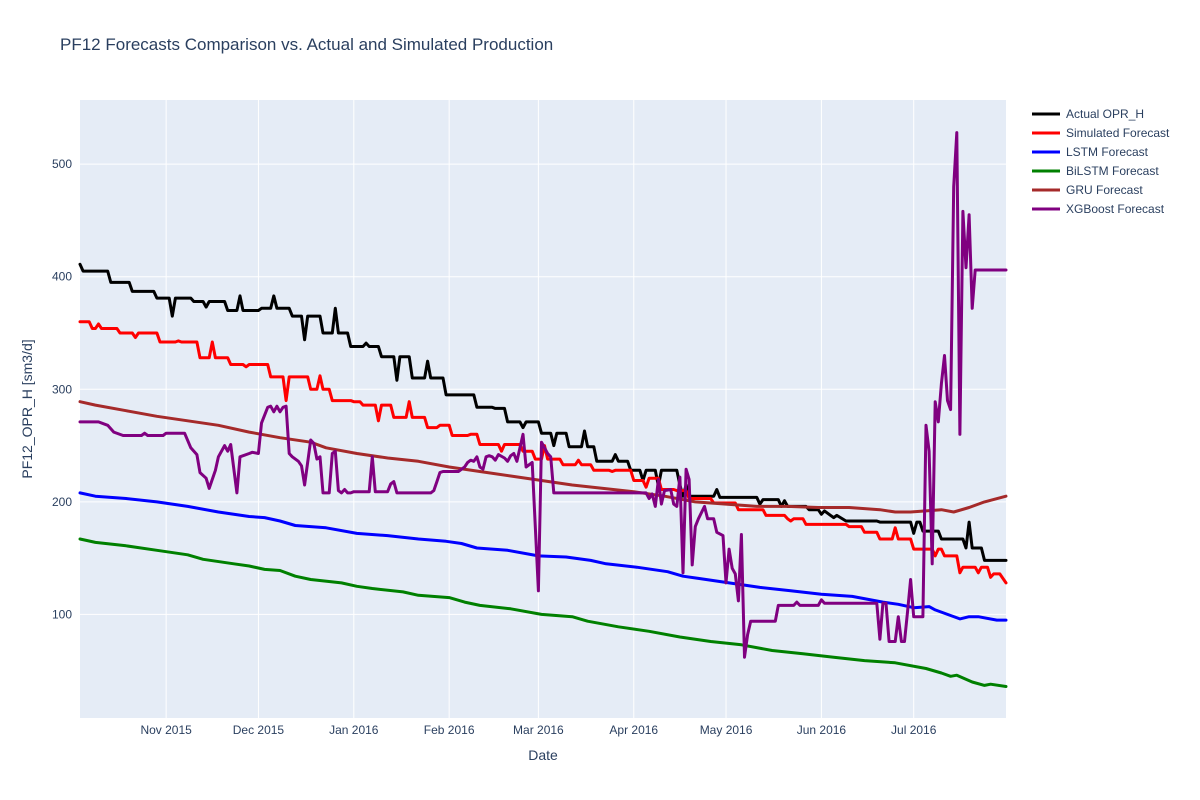  Describe the element at coordinates (62, 614) in the screenshot. I see `y-tick-label: 100` at that location.